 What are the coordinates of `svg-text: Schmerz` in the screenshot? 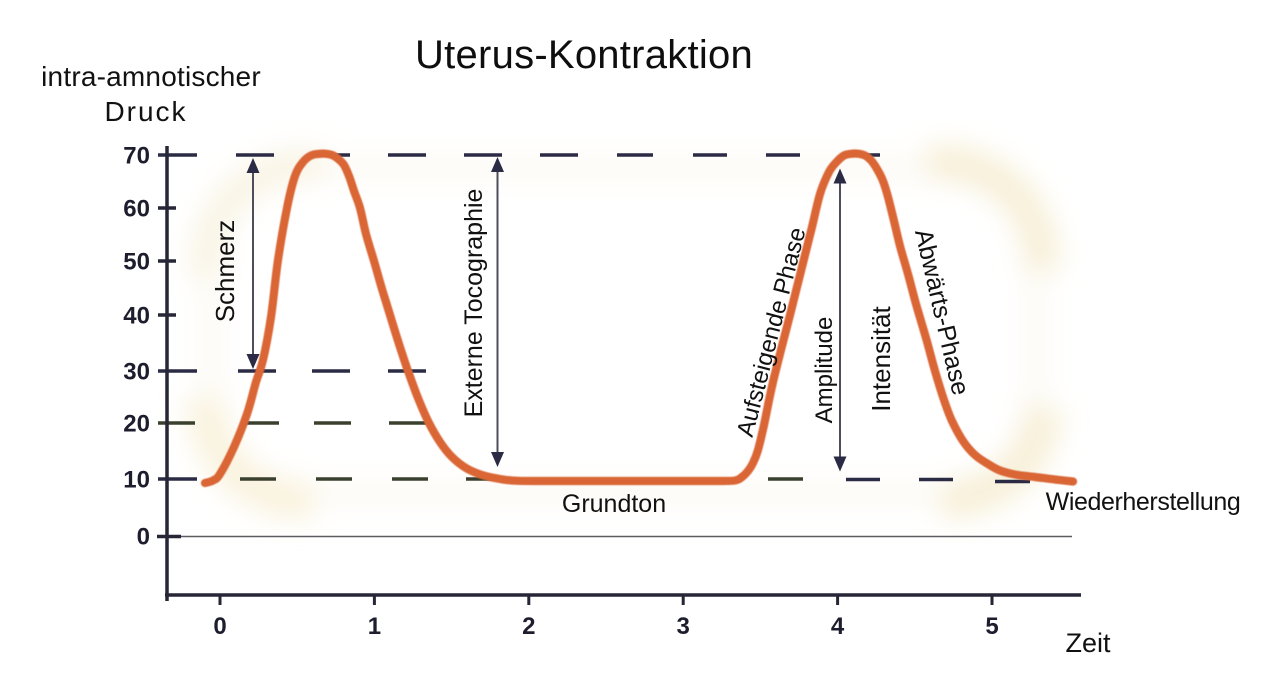 It's located at (225, 271).